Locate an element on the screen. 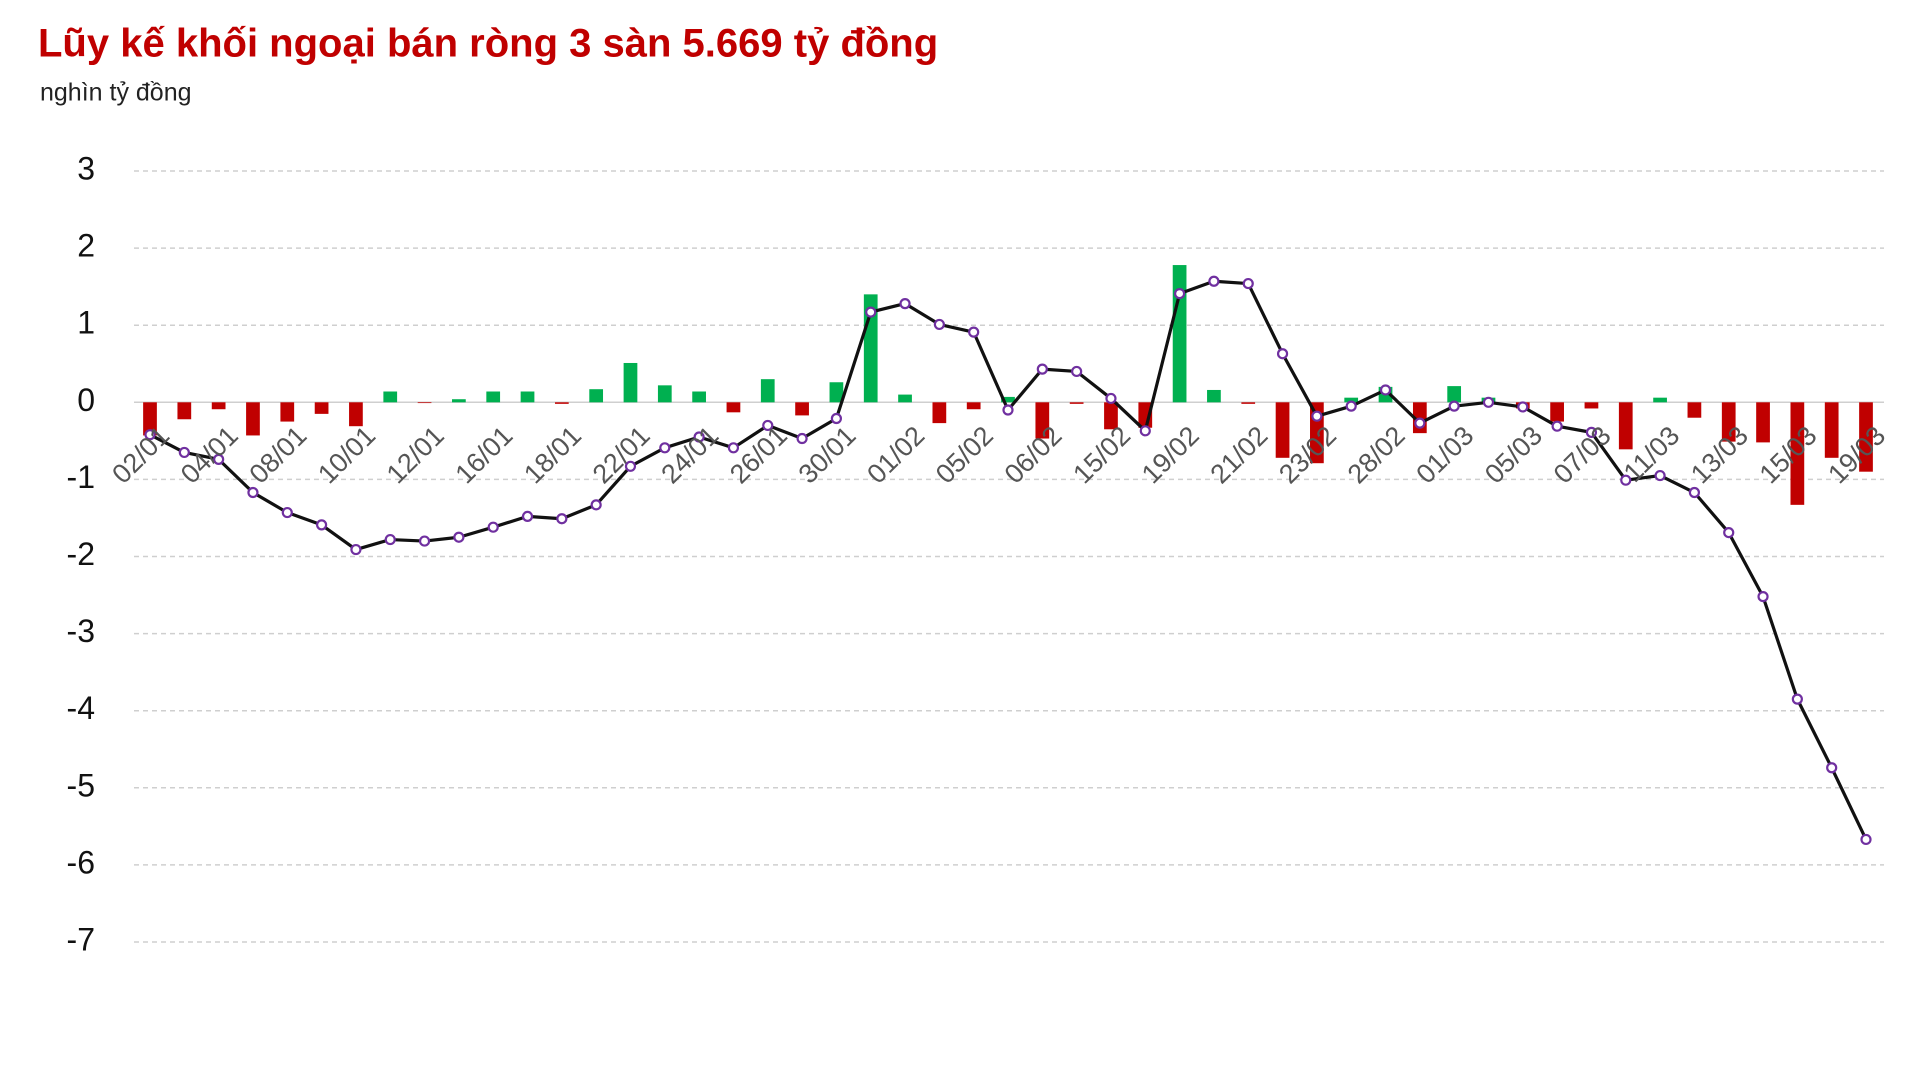  x-tick-label: 06/02 is located at coordinates (1033, 454).